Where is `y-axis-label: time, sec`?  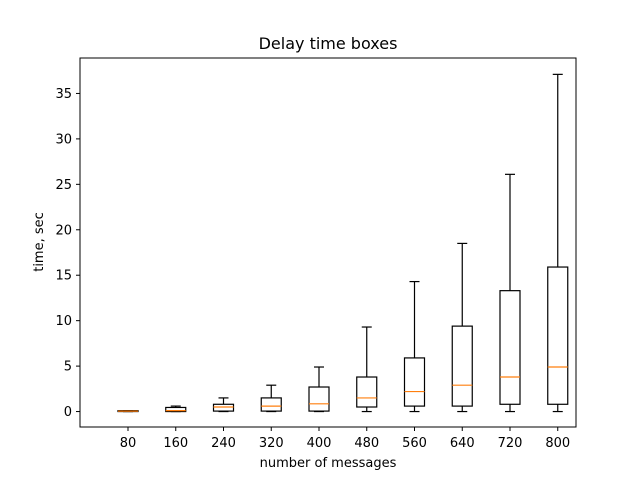 y-axis-label: time, sec is located at coordinates (39, 242).